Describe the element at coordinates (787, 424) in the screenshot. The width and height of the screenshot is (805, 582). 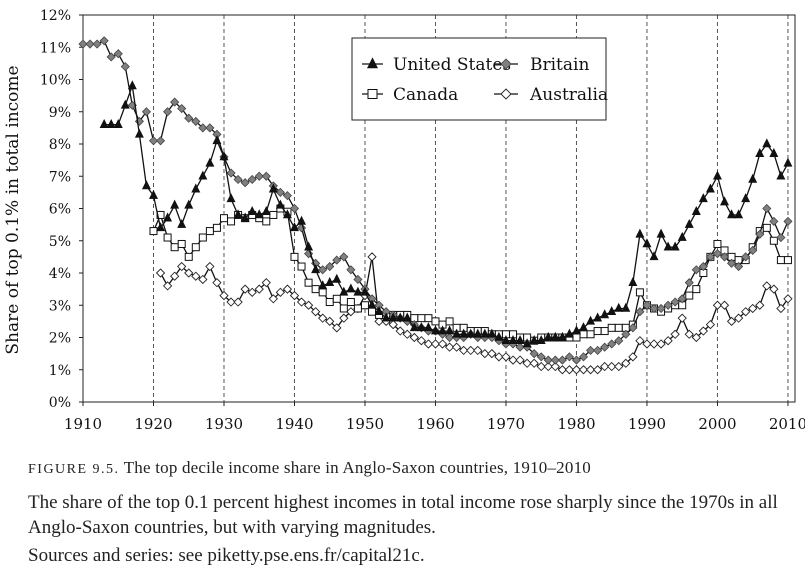
I see `x-tick-label: 2010` at that location.